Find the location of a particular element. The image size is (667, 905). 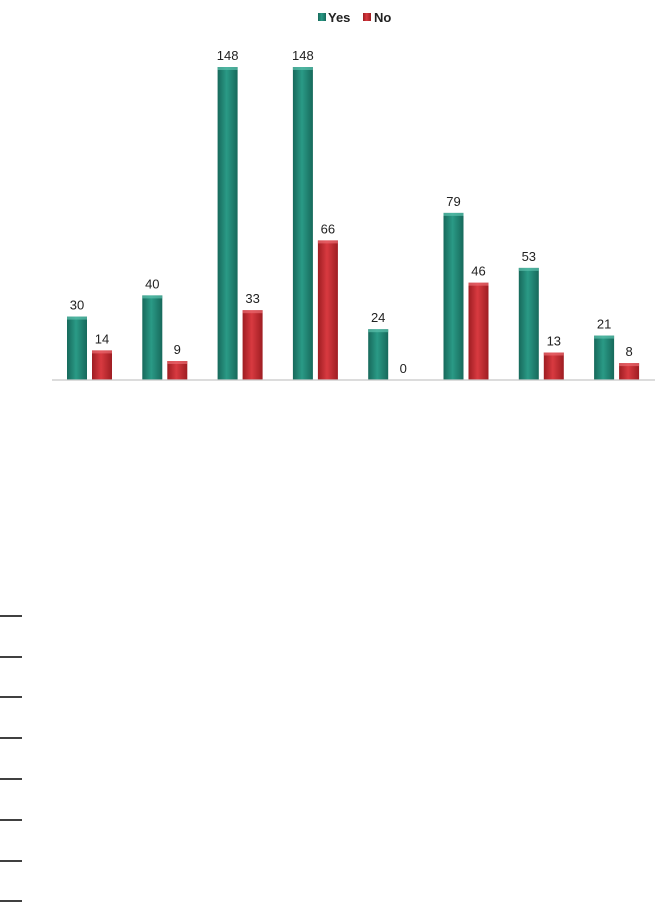

data-label-no-6: 46 is located at coordinates (478, 271).